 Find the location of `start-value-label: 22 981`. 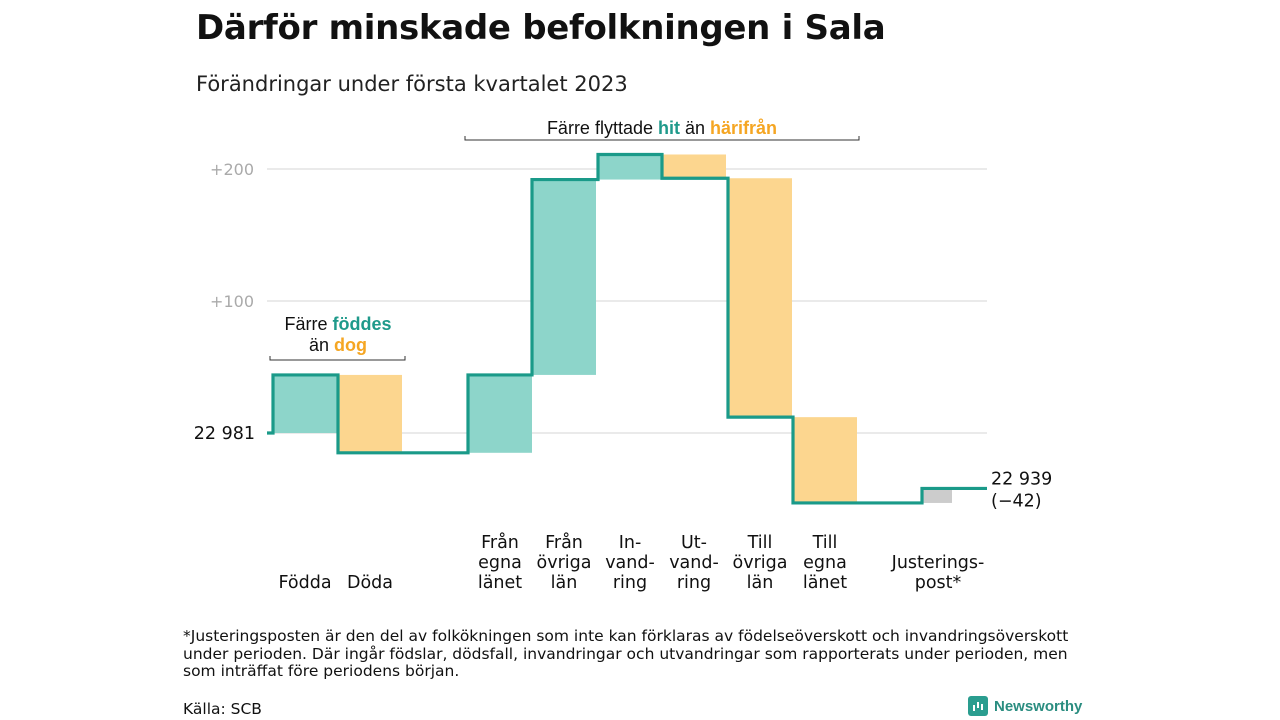

start-value-label: 22 981 is located at coordinates (224, 434).